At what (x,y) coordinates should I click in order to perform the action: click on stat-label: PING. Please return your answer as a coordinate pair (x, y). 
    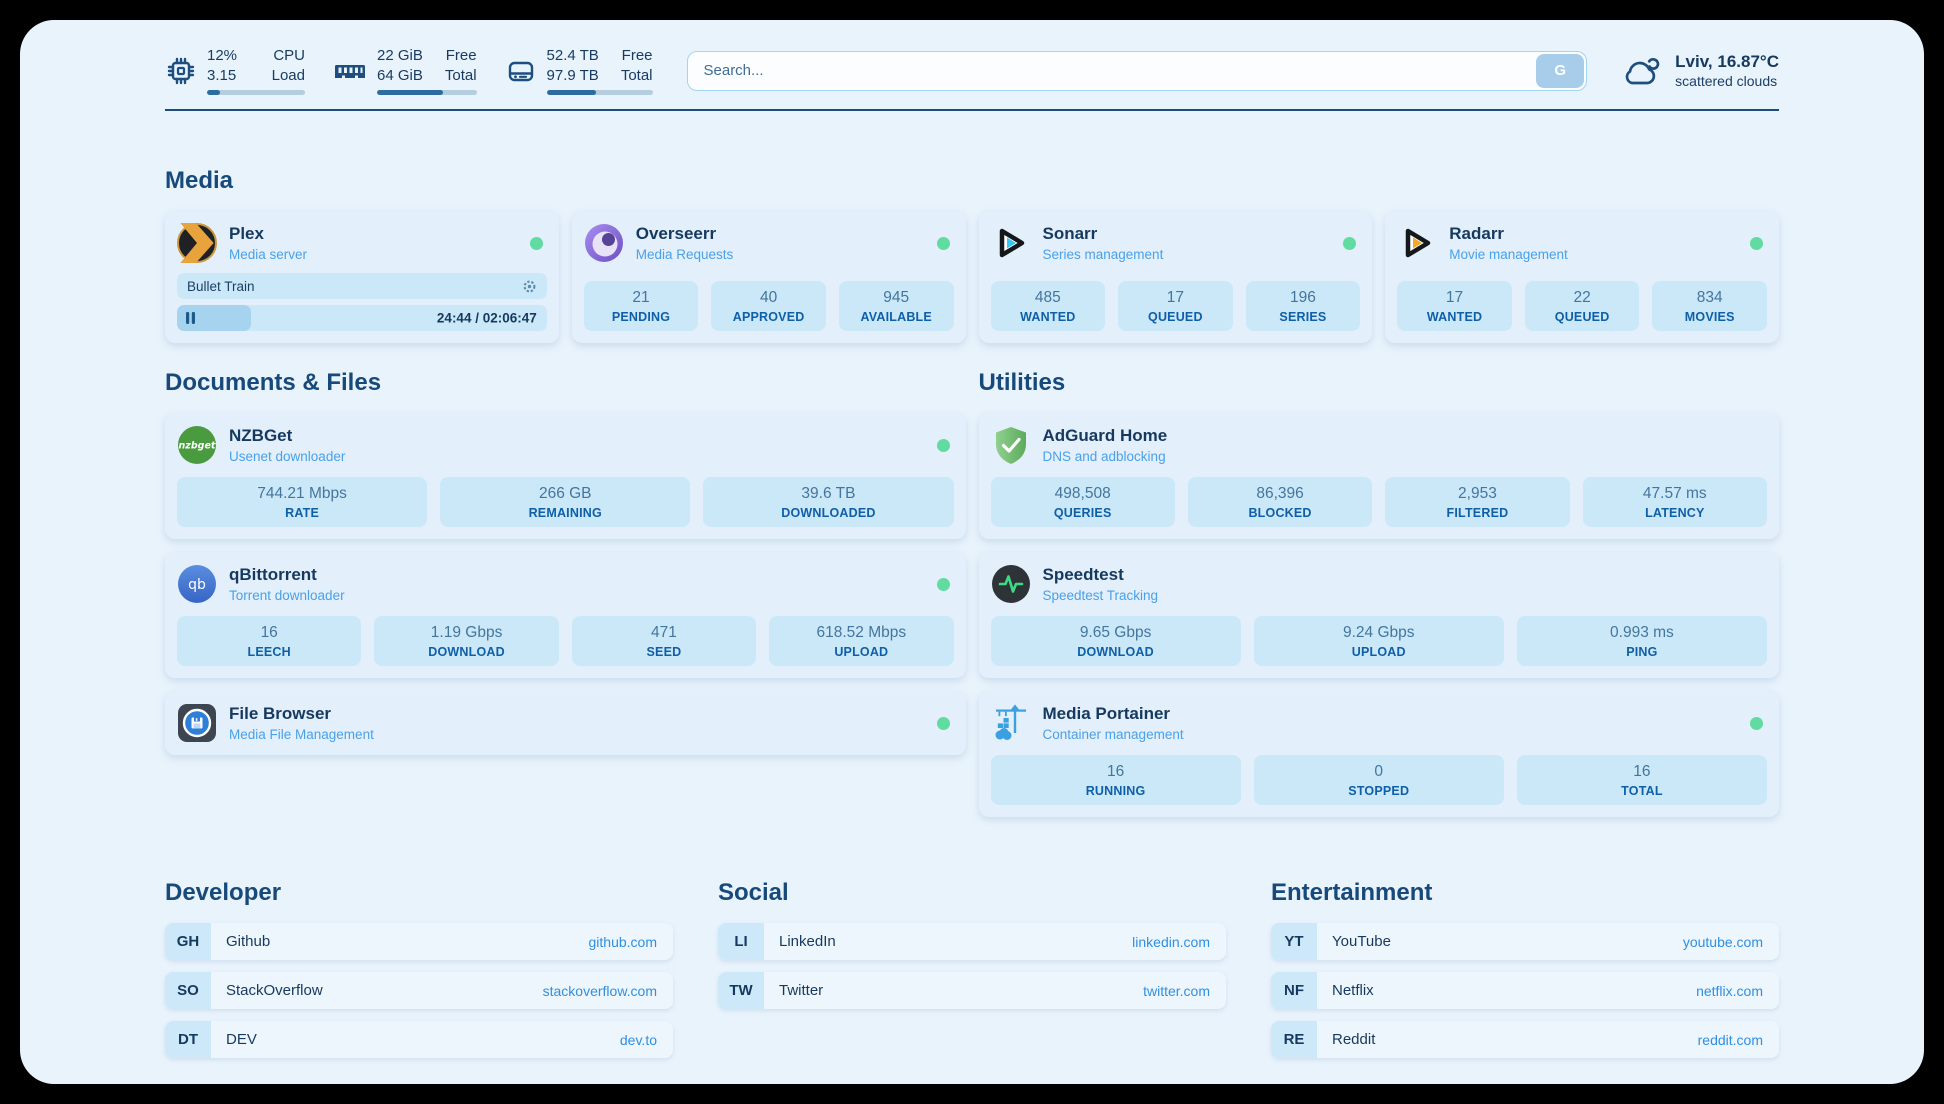
    Looking at the image, I should click on (1642, 651).